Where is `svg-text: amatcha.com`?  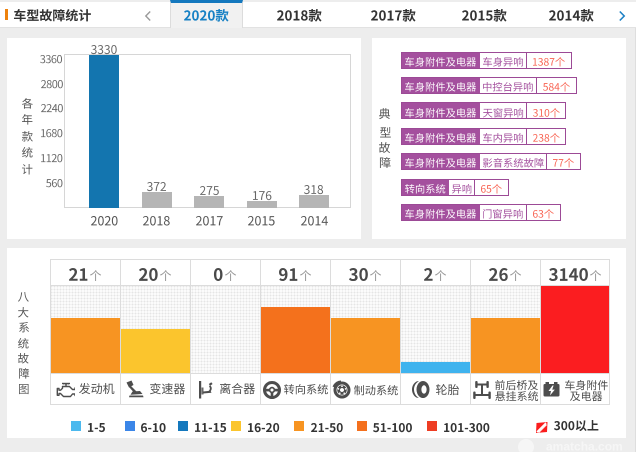
svg-text: amatcha.com is located at coordinates (584, 446).